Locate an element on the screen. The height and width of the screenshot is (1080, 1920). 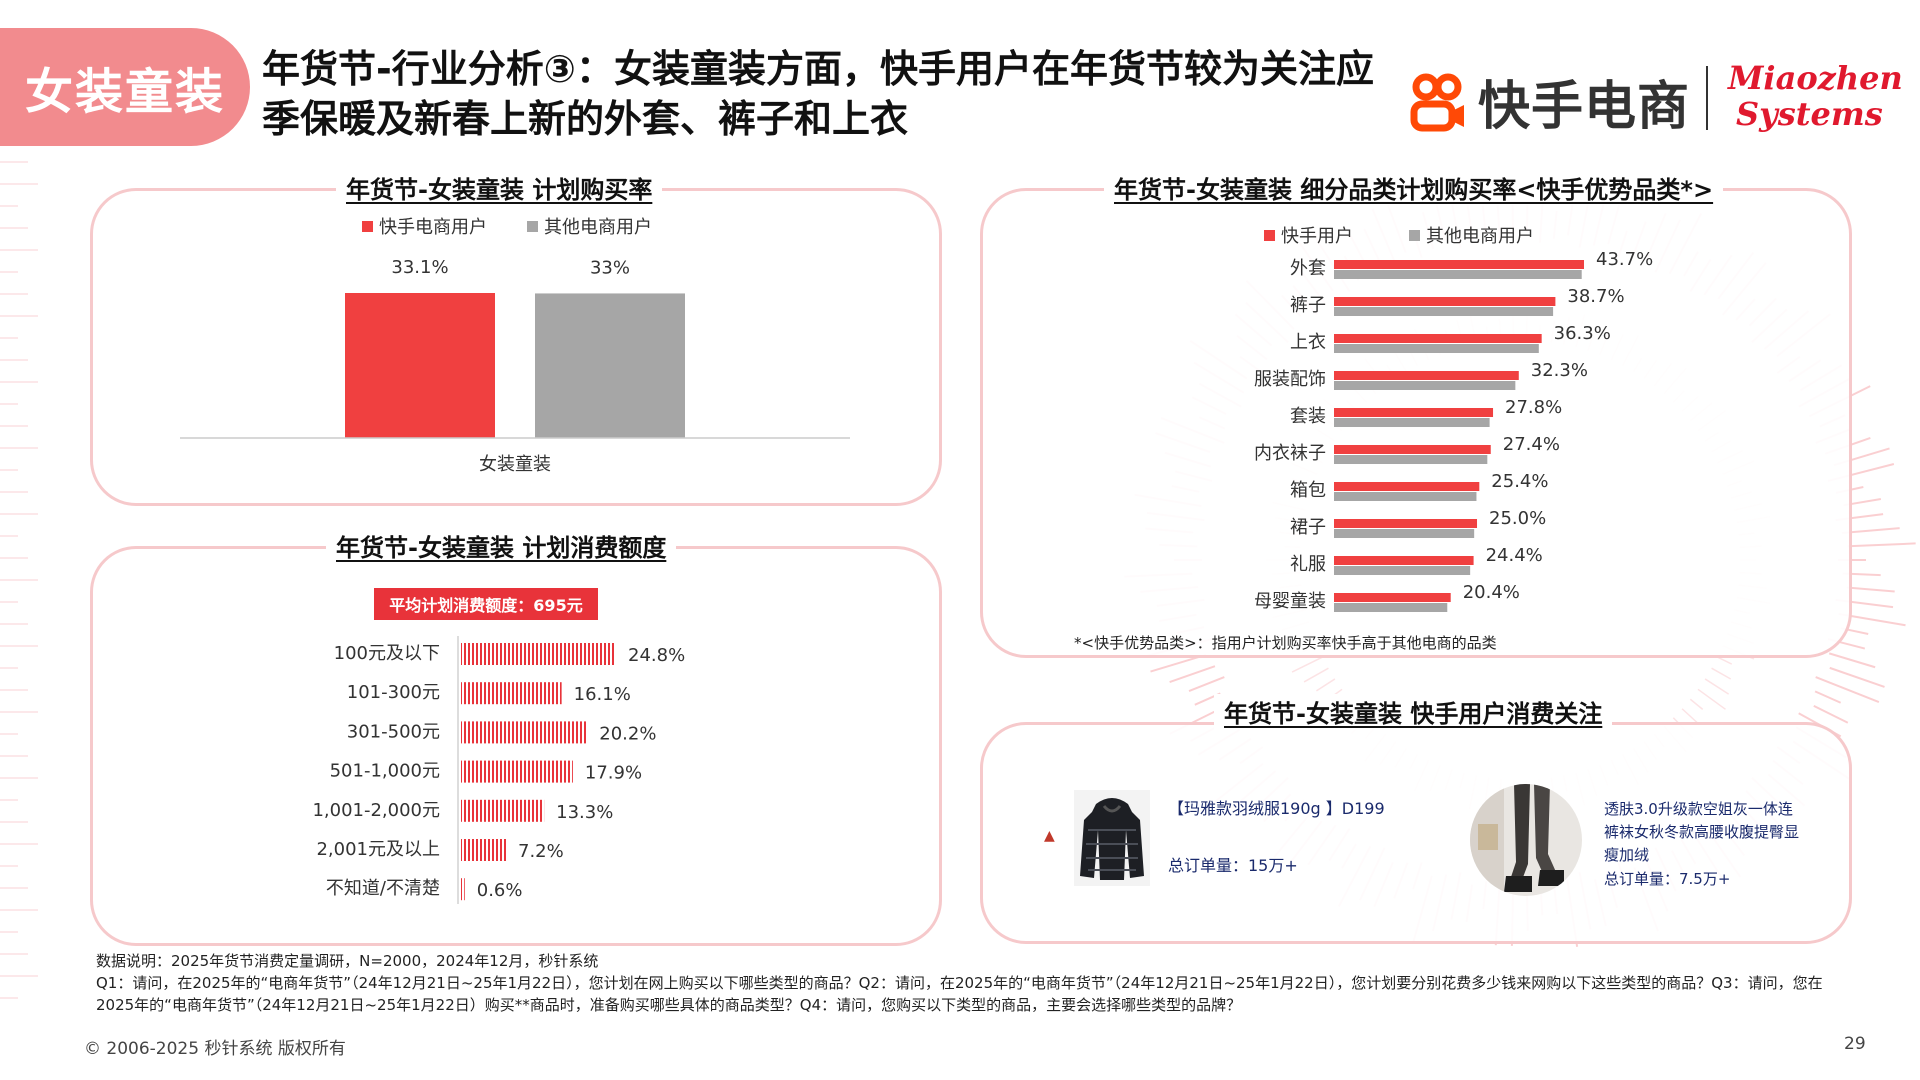
data-label: 33% is located at coordinates (610, 267).